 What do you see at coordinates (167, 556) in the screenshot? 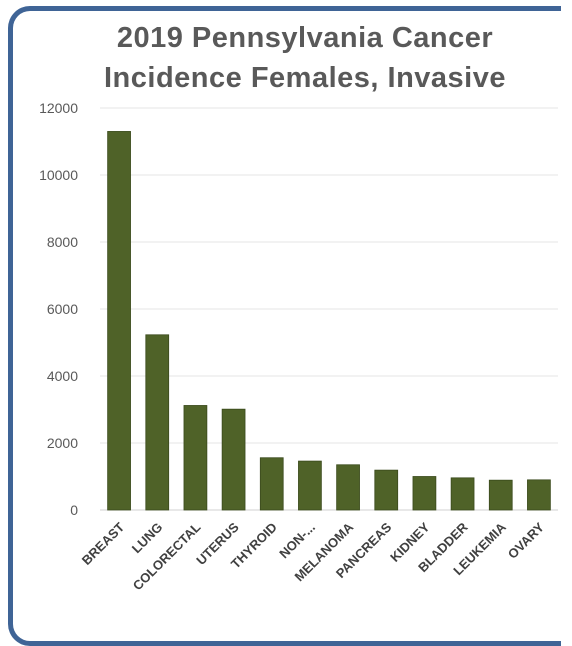
I see `x-tick-label: COLORECTAL` at bounding box center [167, 556].